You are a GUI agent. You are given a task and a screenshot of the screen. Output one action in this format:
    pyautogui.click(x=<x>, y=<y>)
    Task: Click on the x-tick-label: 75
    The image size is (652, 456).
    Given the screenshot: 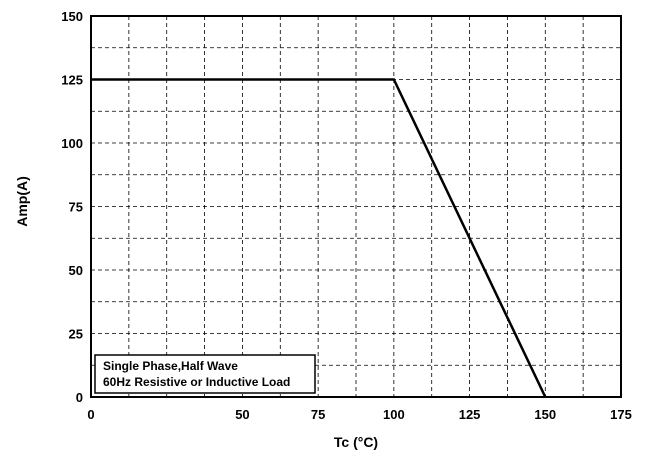 What is the action you would take?
    pyautogui.click(x=318, y=414)
    